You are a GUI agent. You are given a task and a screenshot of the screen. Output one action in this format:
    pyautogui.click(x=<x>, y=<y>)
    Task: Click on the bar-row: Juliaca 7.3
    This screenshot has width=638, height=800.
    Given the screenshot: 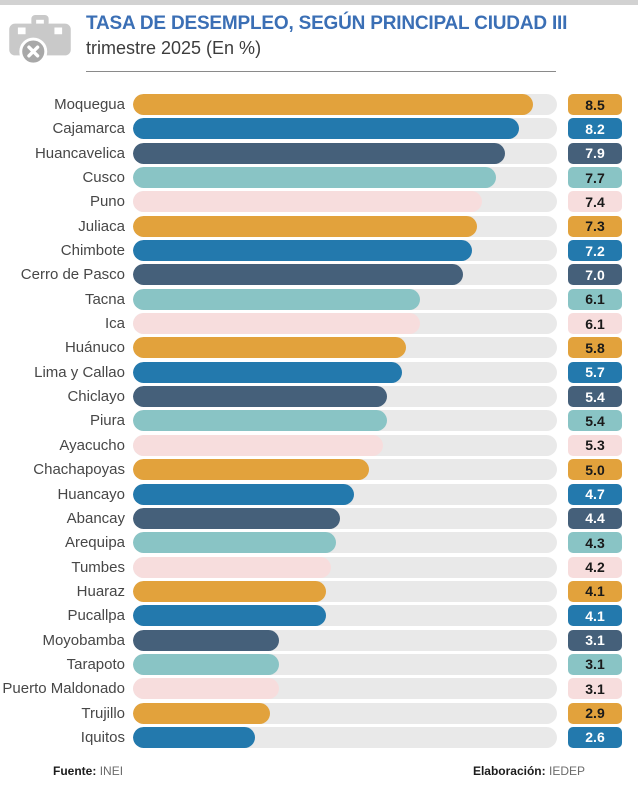 What is the action you would take?
    pyautogui.click(x=311, y=226)
    